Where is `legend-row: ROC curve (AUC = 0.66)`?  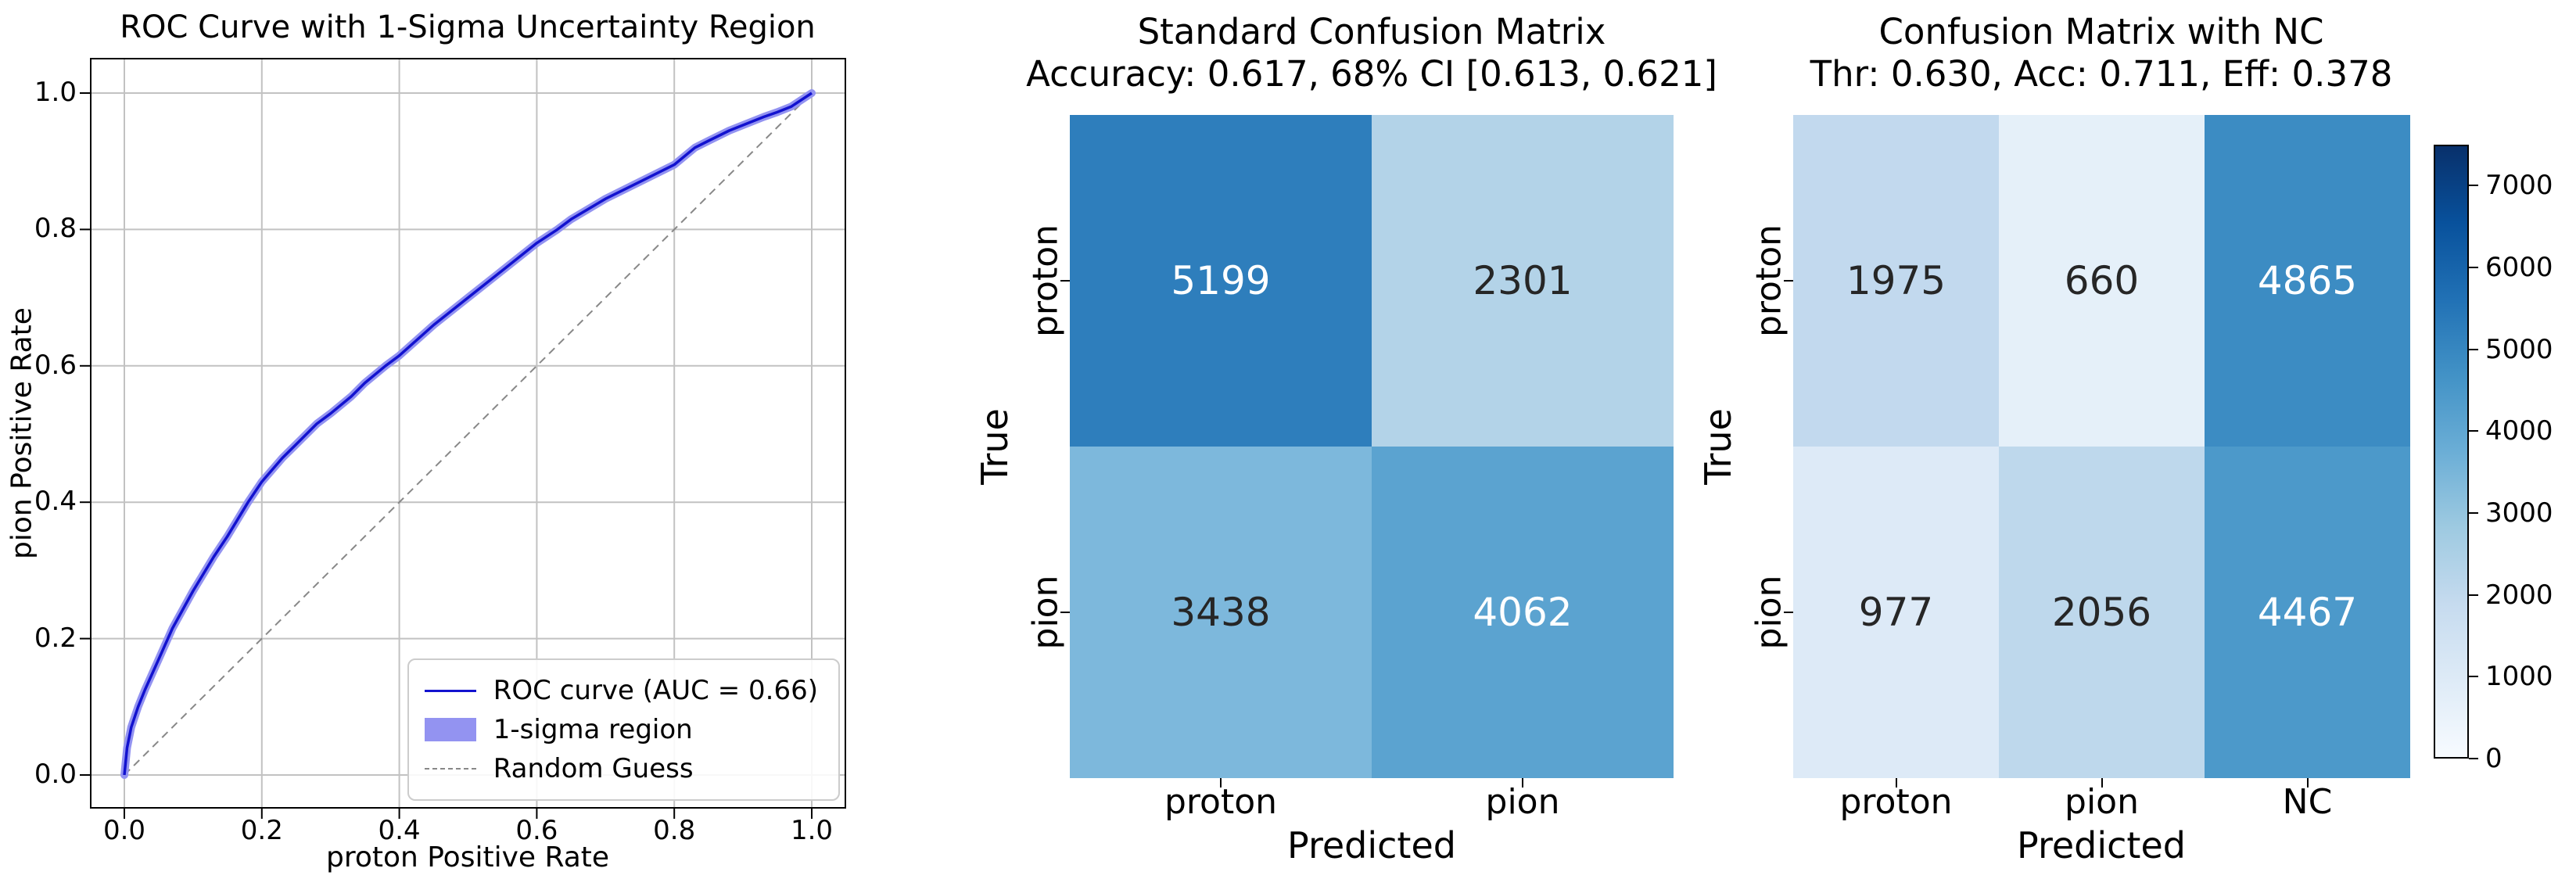
legend-row: ROC curve (AUC = 0.66) is located at coordinates (621, 690).